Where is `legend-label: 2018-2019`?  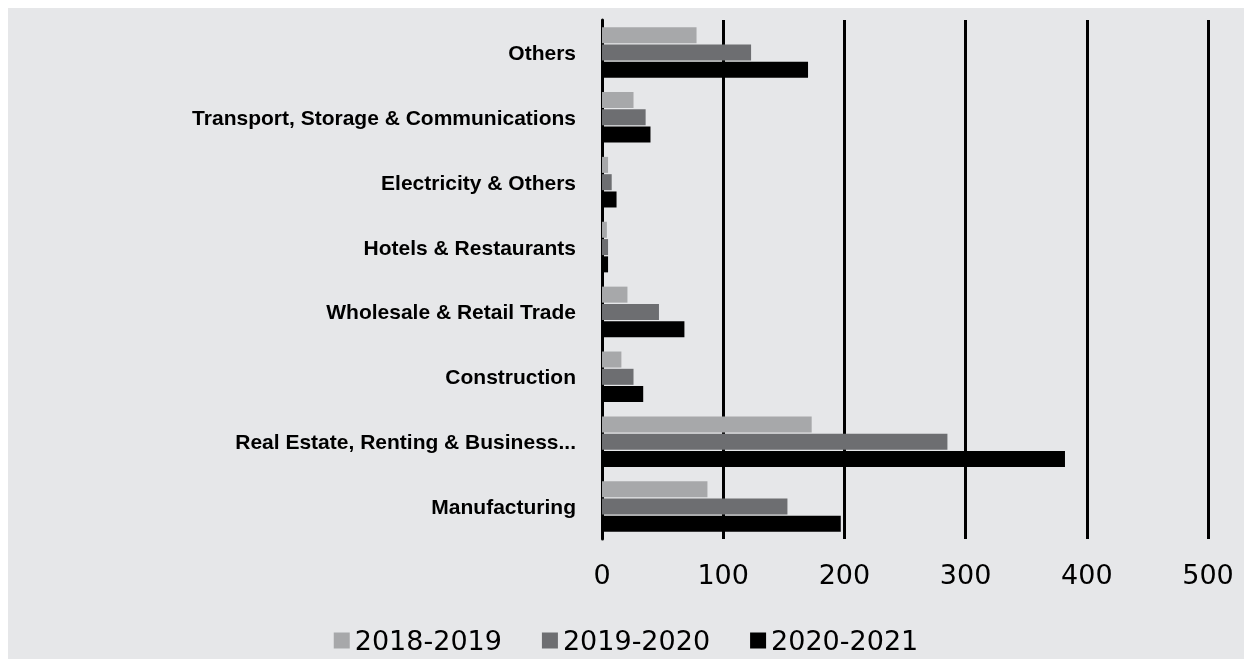 legend-label: 2018-2019 is located at coordinates (428, 640).